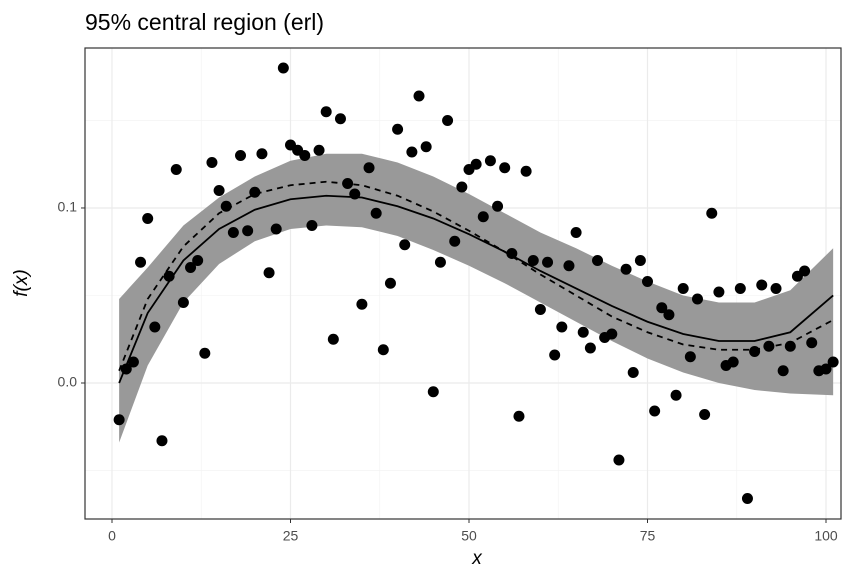 The width and height of the screenshot is (857, 570). I want to click on x-axis-label: x, so click(477, 558).